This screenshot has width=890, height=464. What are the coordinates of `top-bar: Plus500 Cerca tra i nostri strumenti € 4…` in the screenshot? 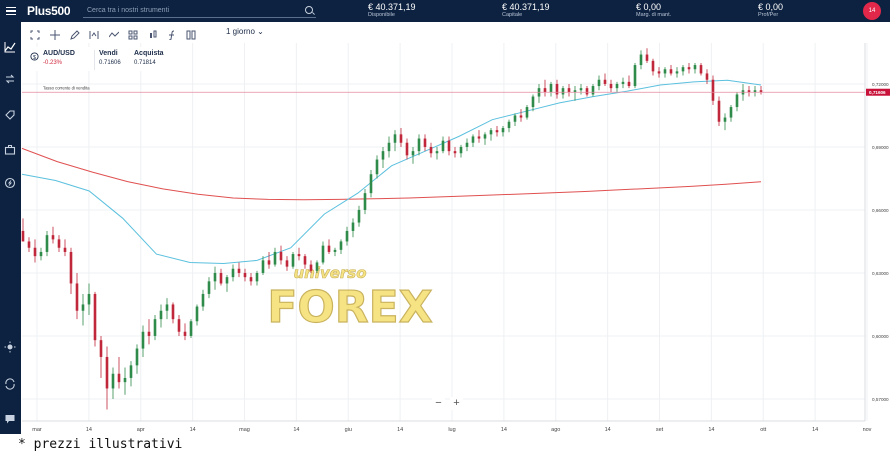 It's located at (445, 11).